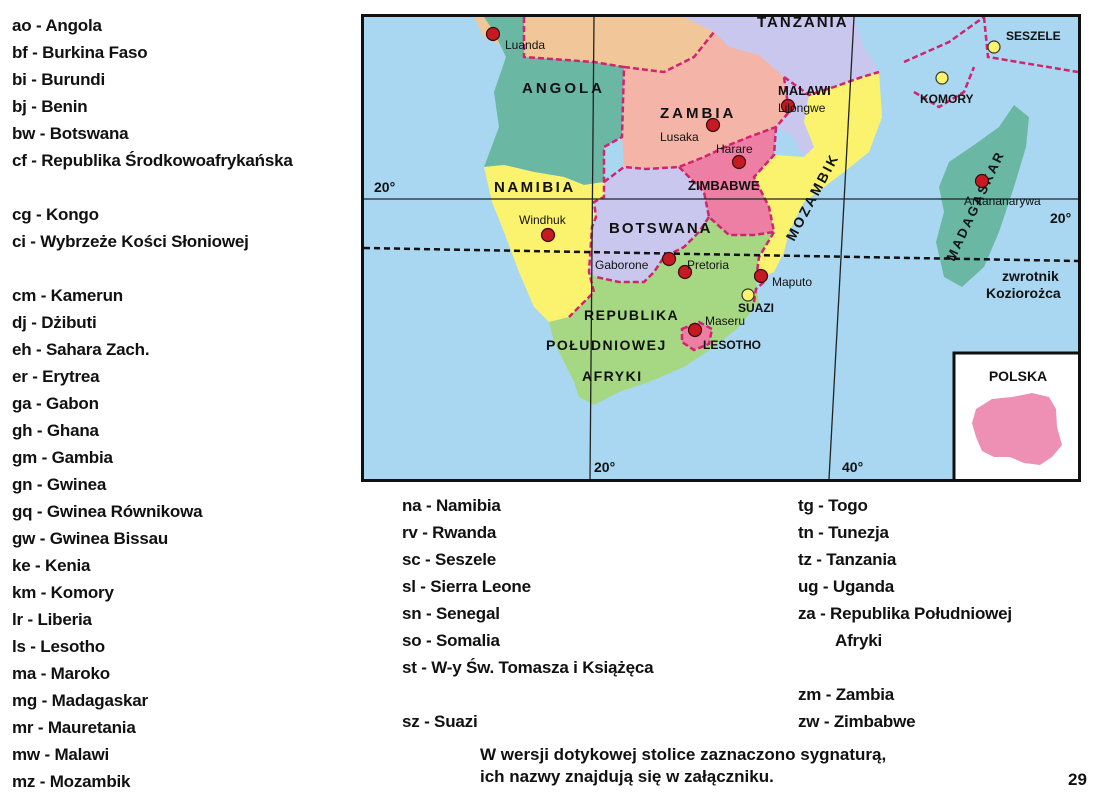 Image resolution: width=1100 pixels, height=802 pixels. What do you see at coordinates (51, 565) in the screenshot?
I see `legend-entry: ke - Kenia` at bounding box center [51, 565].